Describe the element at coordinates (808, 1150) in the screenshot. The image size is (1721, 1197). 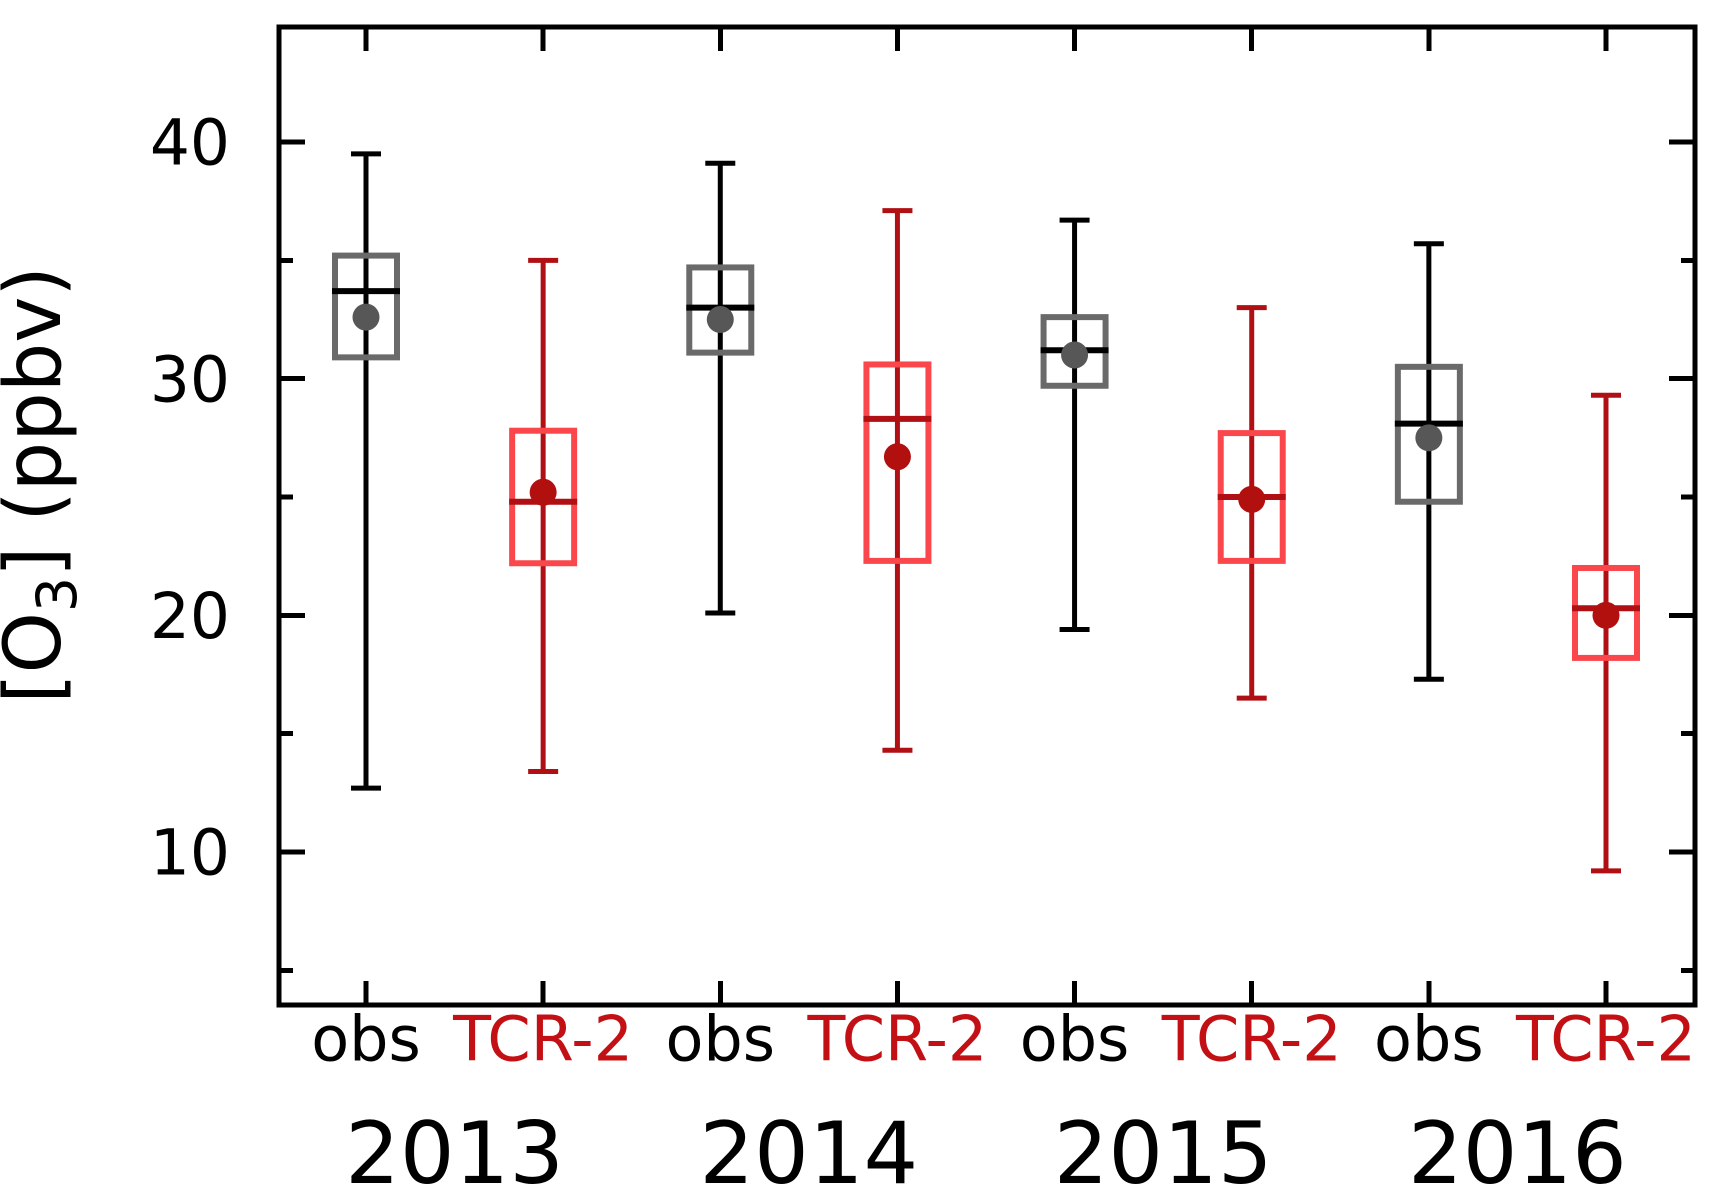
I see `x-year-label-2014: 2014` at that location.